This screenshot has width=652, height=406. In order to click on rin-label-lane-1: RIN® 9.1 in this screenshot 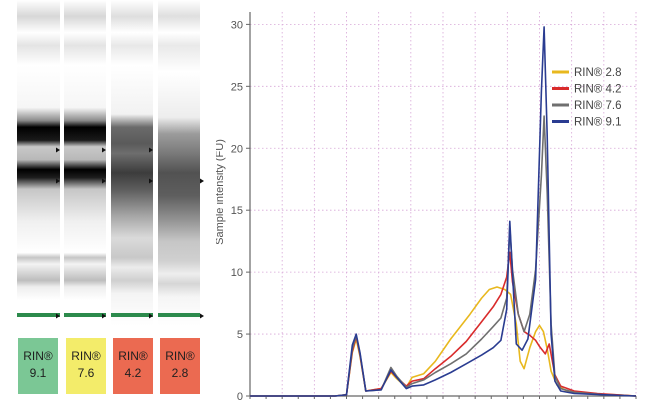, I will do `click(38, 366)`.